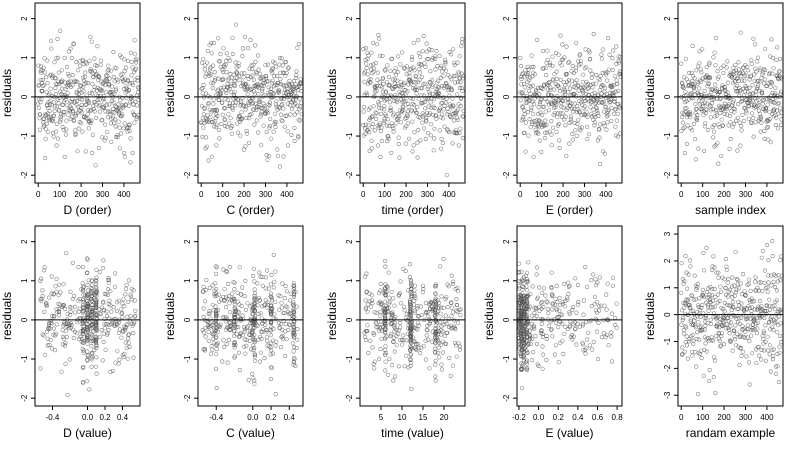 This screenshot has height=450, width=800. Describe the element at coordinates (24, 96) in the screenshot. I see `y-tick-label: 0` at that location.